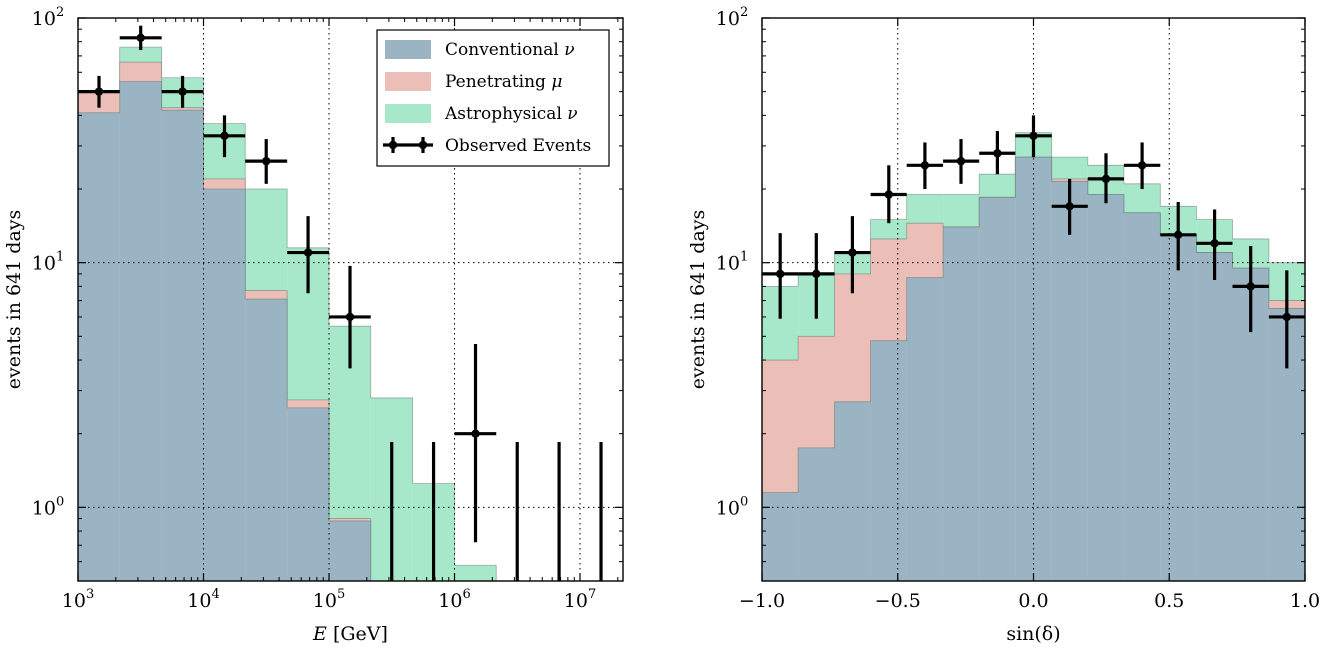 The image size is (1337, 648). Describe the element at coordinates (510, 50) in the screenshot. I see `legend-label: Conventional ν` at that location.